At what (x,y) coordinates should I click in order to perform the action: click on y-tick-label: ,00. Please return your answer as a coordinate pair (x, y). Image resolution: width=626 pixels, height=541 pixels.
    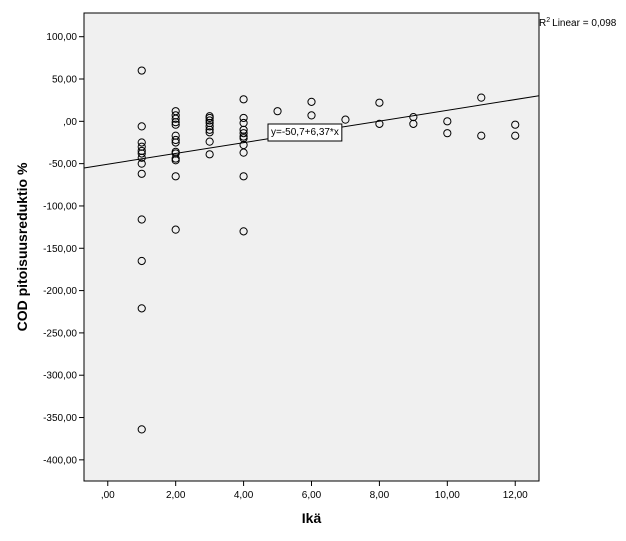
    Looking at the image, I should click on (70, 122).